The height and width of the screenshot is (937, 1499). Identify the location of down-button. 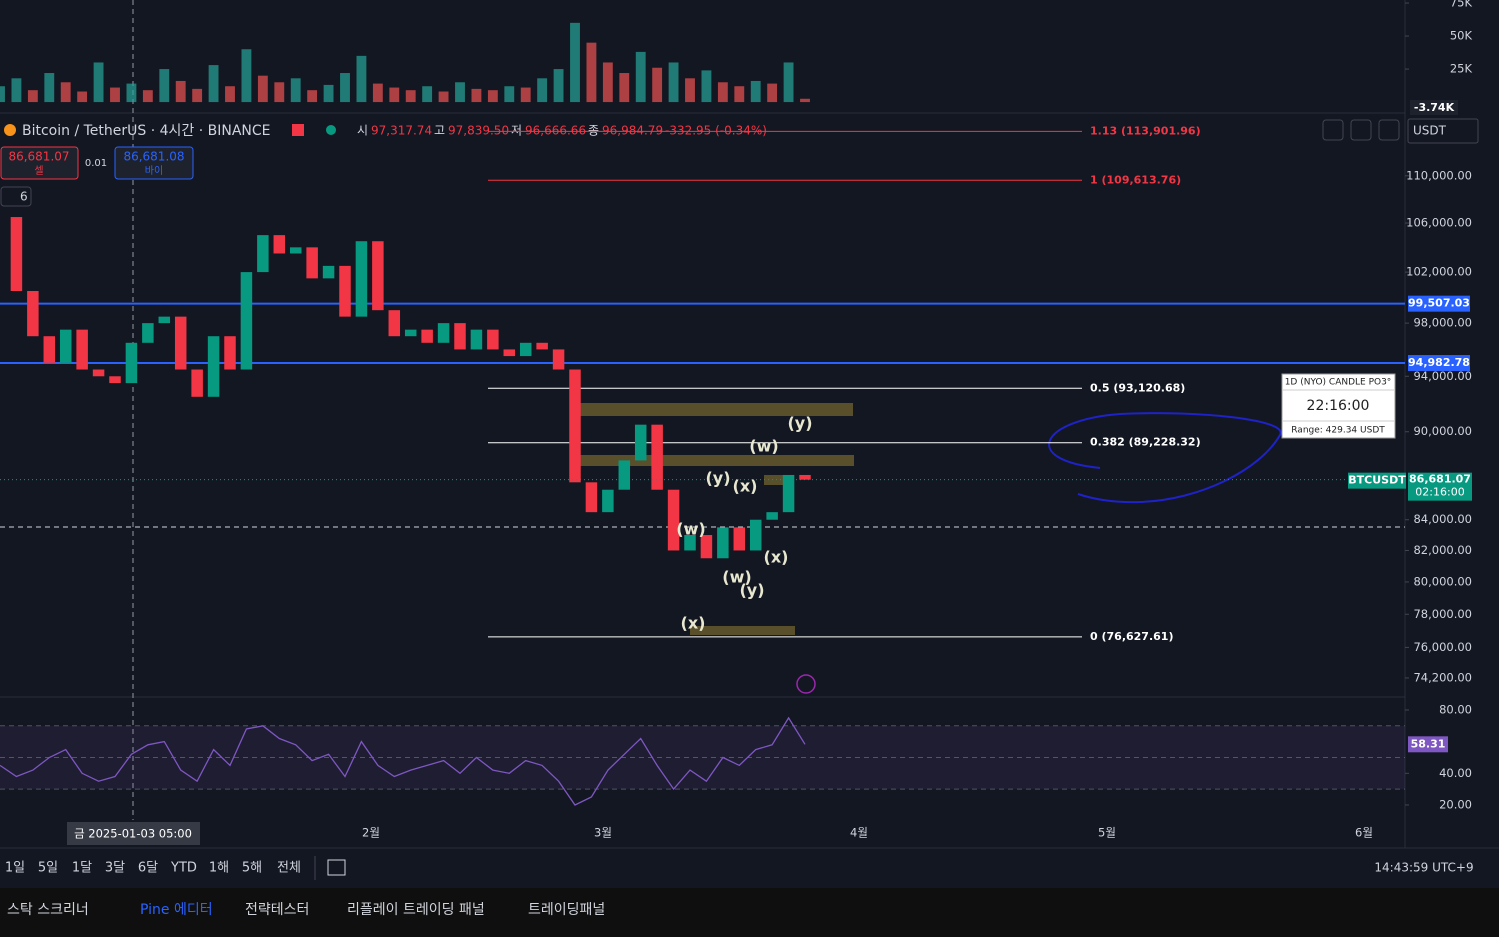
(1361, 130).